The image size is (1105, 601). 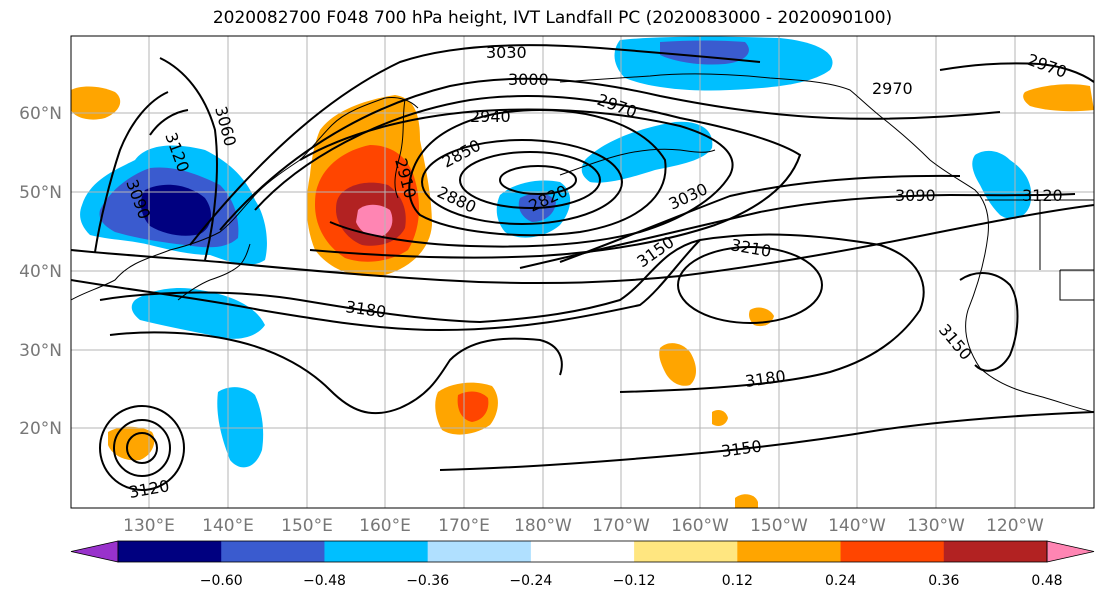 I want to click on lat-label: 20°N, so click(x=40, y=429).